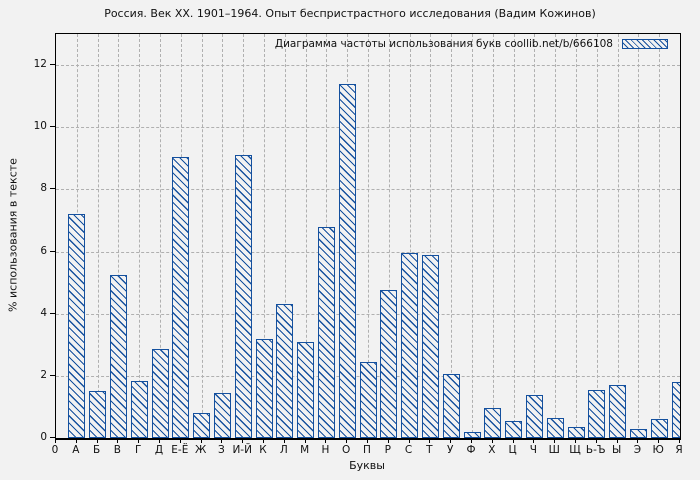 The image size is (700, 480). What do you see at coordinates (514, 429) in the screenshot?
I see `bar-Ц` at bounding box center [514, 429].